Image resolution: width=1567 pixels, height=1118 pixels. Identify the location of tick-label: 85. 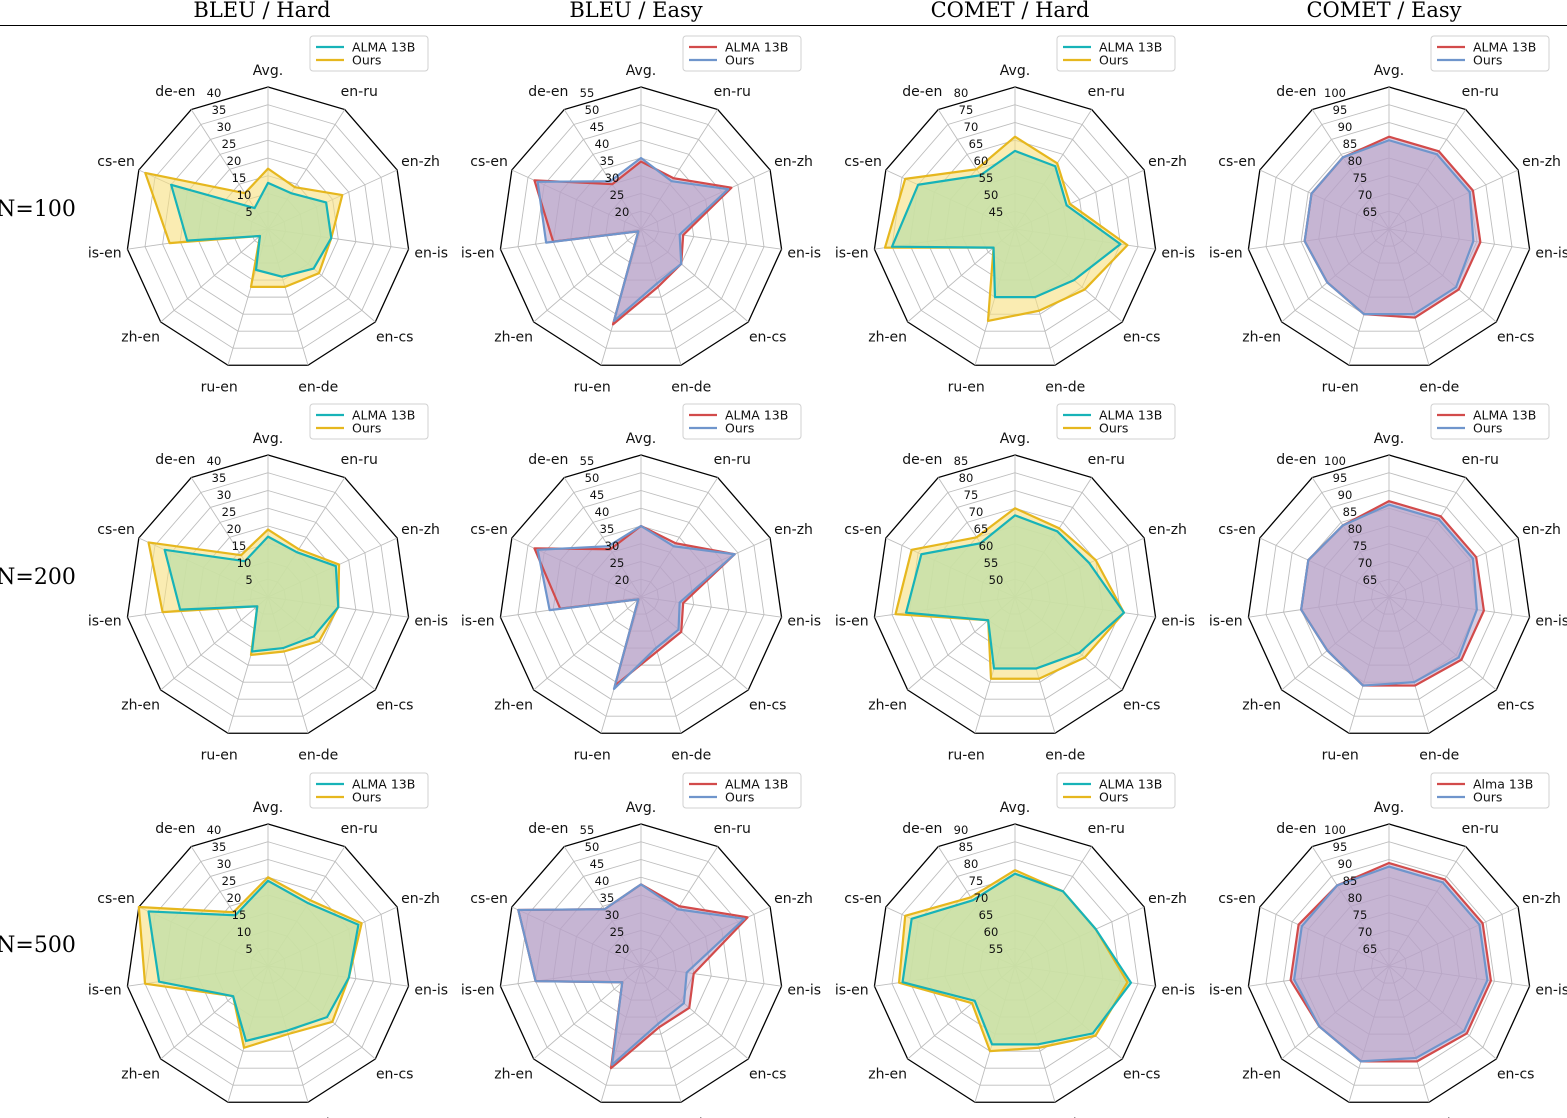
(966, 847).